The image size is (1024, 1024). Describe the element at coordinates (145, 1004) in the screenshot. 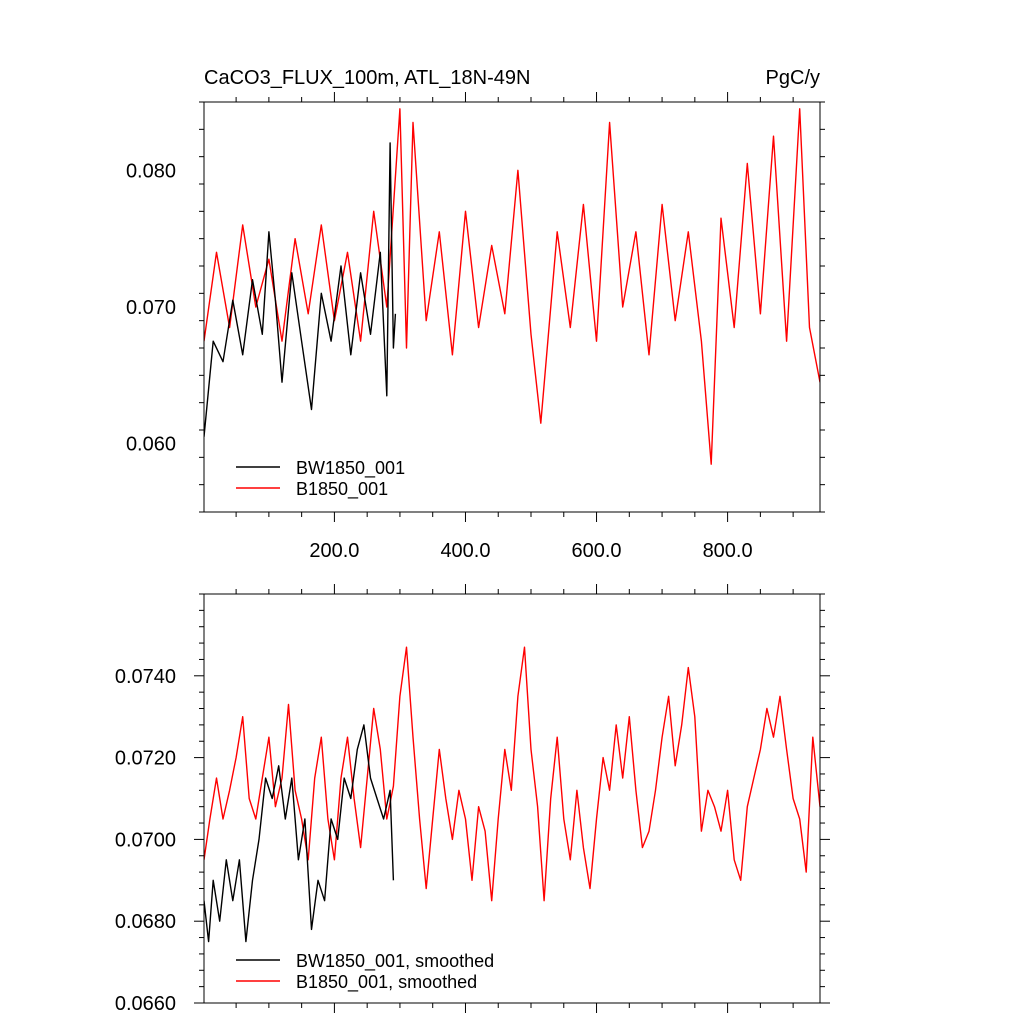

I see `bottom-y-tick-label: 0.0660` at that location.